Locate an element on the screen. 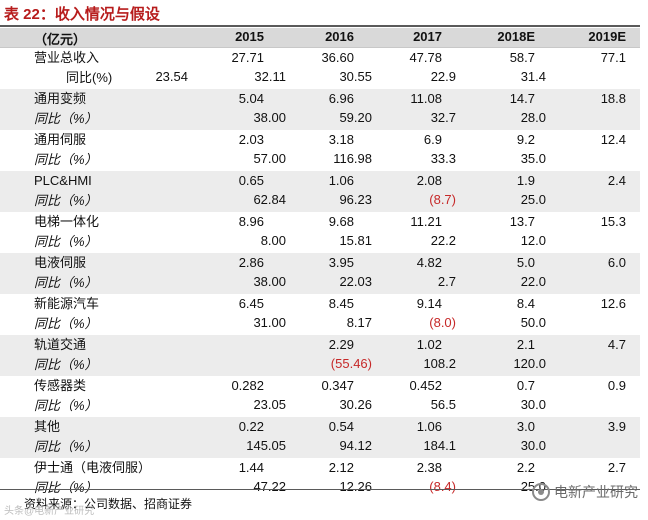 Image resolution: width=648 pixels, height=520 pixels. growth-cell: 30.55 is located at coordinates (355, 76).